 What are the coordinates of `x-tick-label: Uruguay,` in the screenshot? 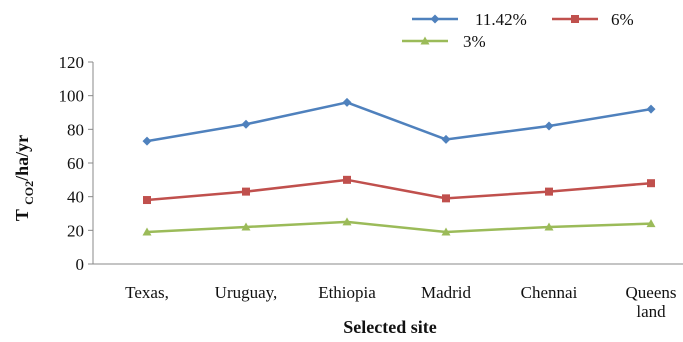 It's located at (246, 292).